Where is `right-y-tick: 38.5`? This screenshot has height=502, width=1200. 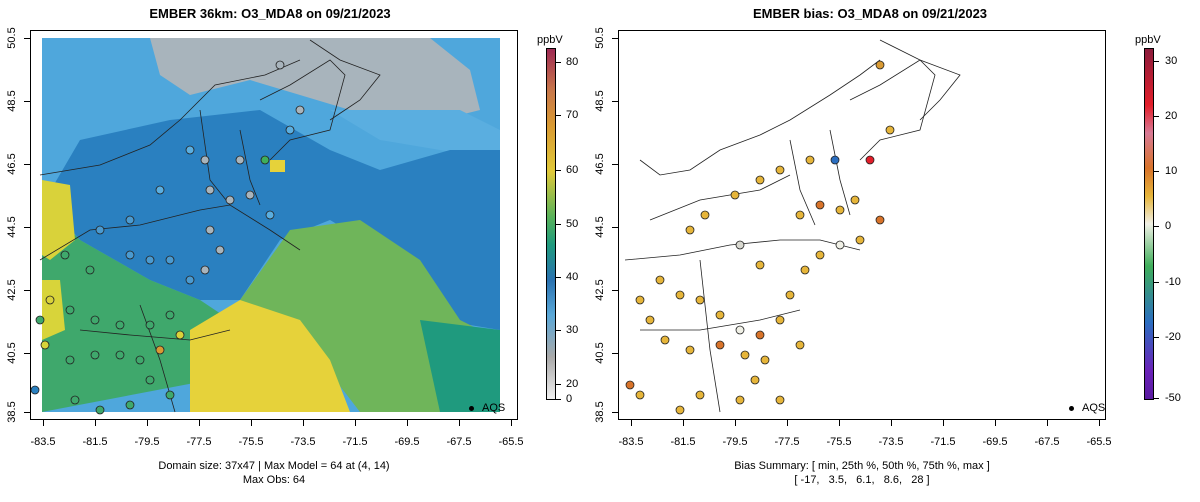 right-y-tick: 38.5 is located at coordinates (600, 412).